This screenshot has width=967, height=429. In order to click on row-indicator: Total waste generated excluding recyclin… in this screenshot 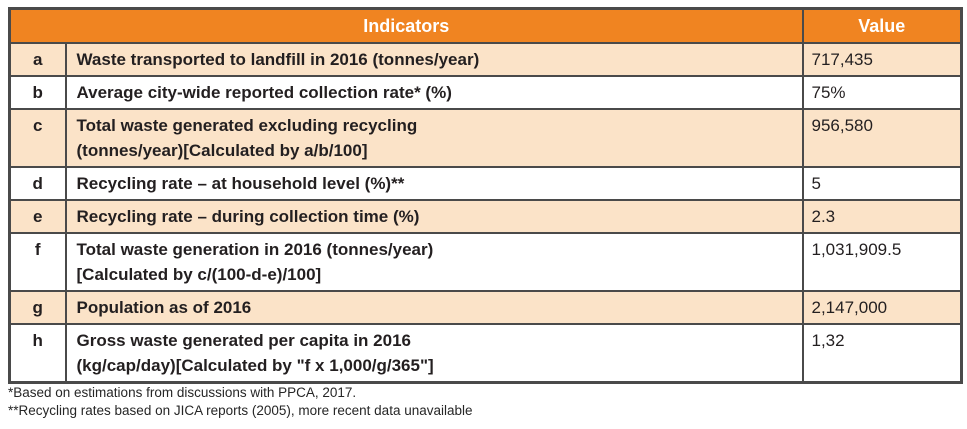, I will do `click(434, 138)`.